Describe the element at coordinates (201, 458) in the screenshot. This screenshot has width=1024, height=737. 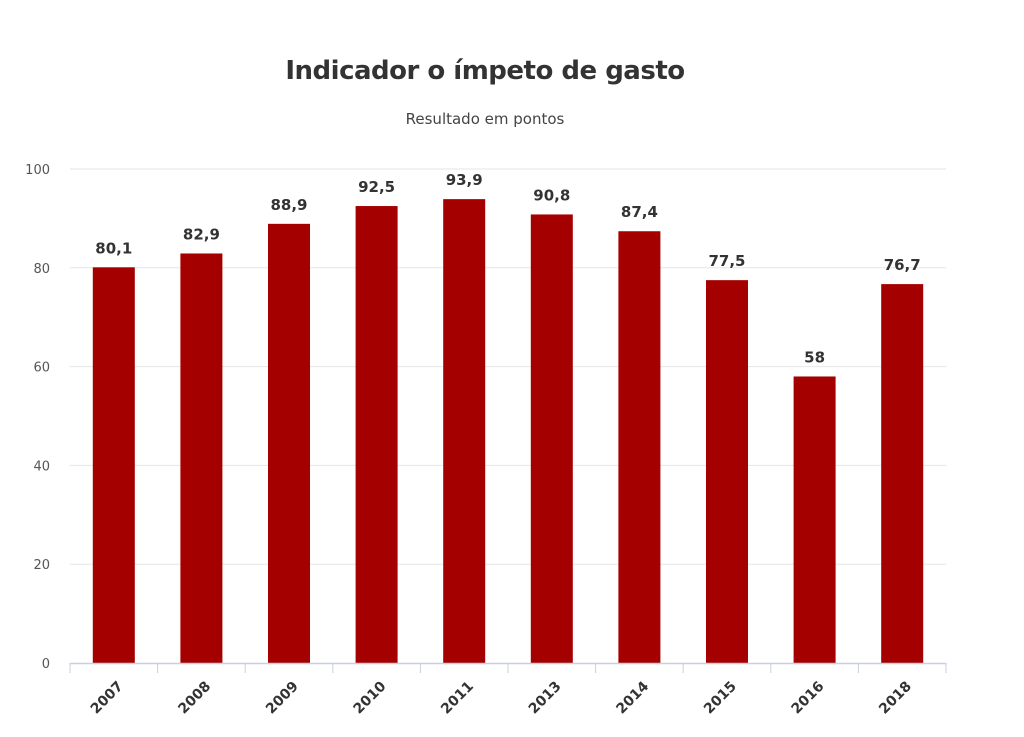
I see `bar-2008` at that location.